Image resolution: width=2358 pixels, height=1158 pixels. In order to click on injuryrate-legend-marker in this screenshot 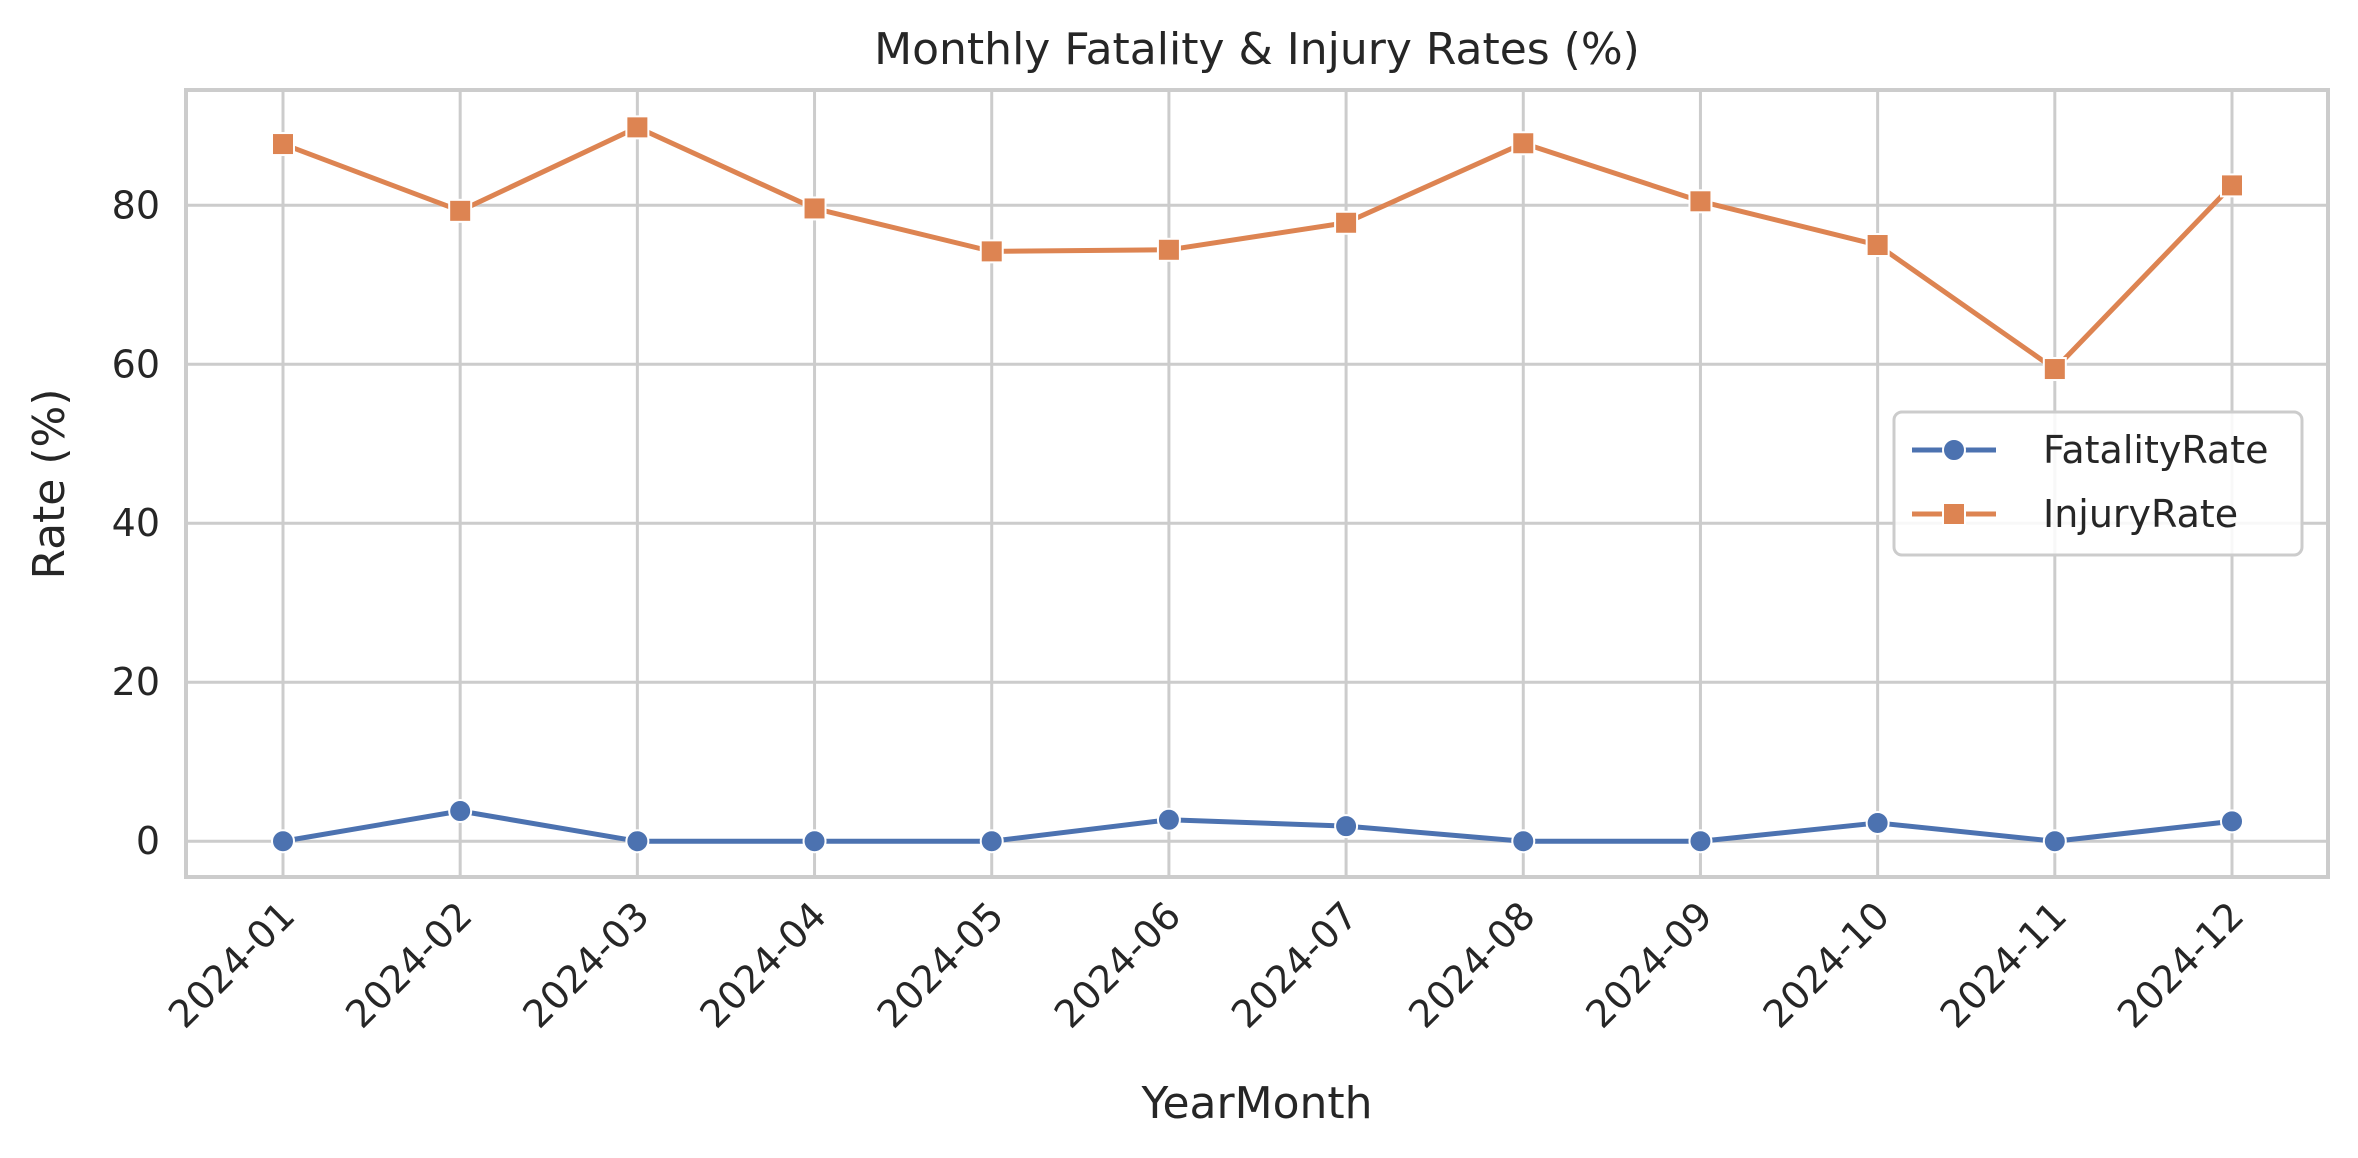, I will do `click(1954, 514)`.